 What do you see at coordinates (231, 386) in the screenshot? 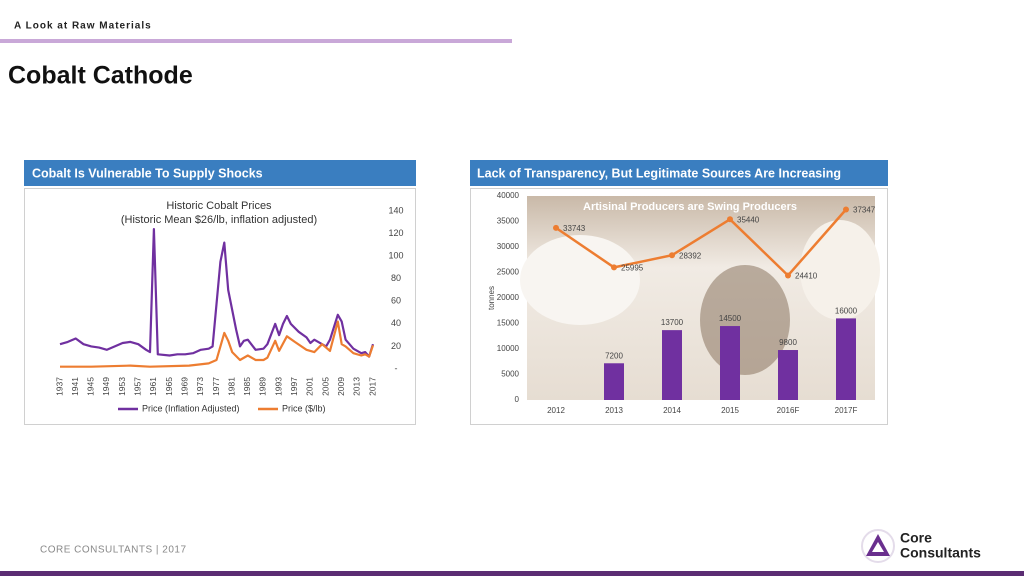
I see `x-tick-label: 1981` at bounding box center [231, 386].